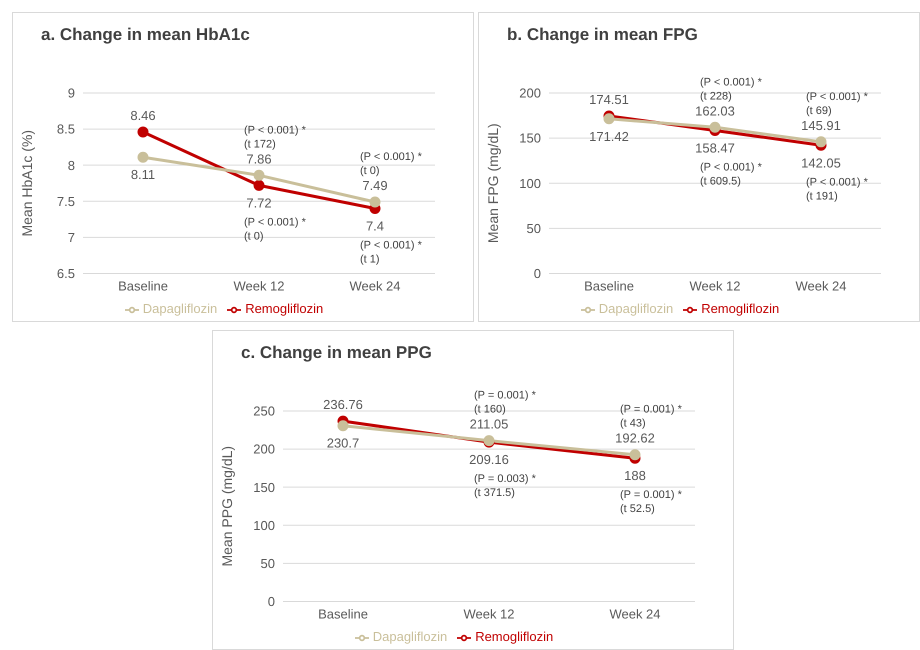 The width and height of the screenshot is (920, 650). I want to click on annotation: (P < 0.001) * (t 191), so click(837, 189).